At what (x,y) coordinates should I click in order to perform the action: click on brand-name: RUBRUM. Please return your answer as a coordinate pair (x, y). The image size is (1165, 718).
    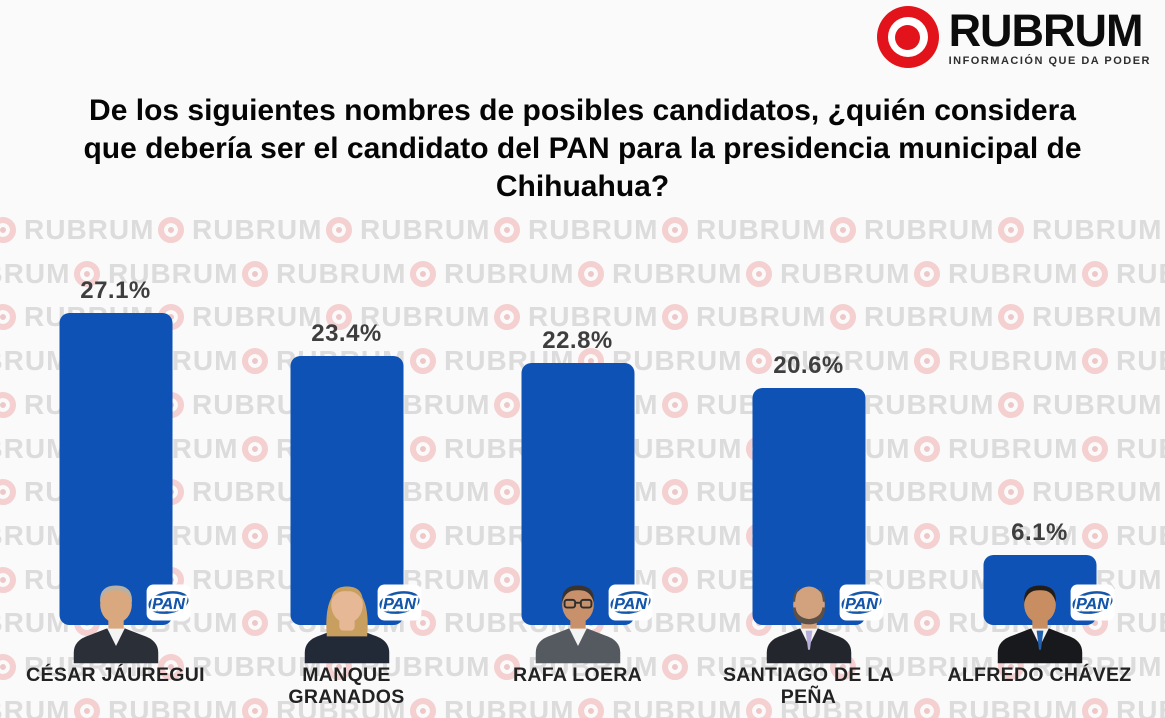
    Looking at the image, I should click on (1046, 30).